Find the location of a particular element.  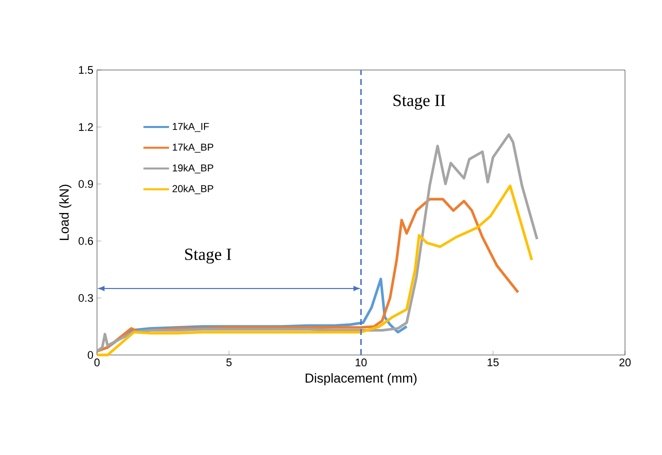

x-tick-label: 20 is located at coordinates (625, 362).